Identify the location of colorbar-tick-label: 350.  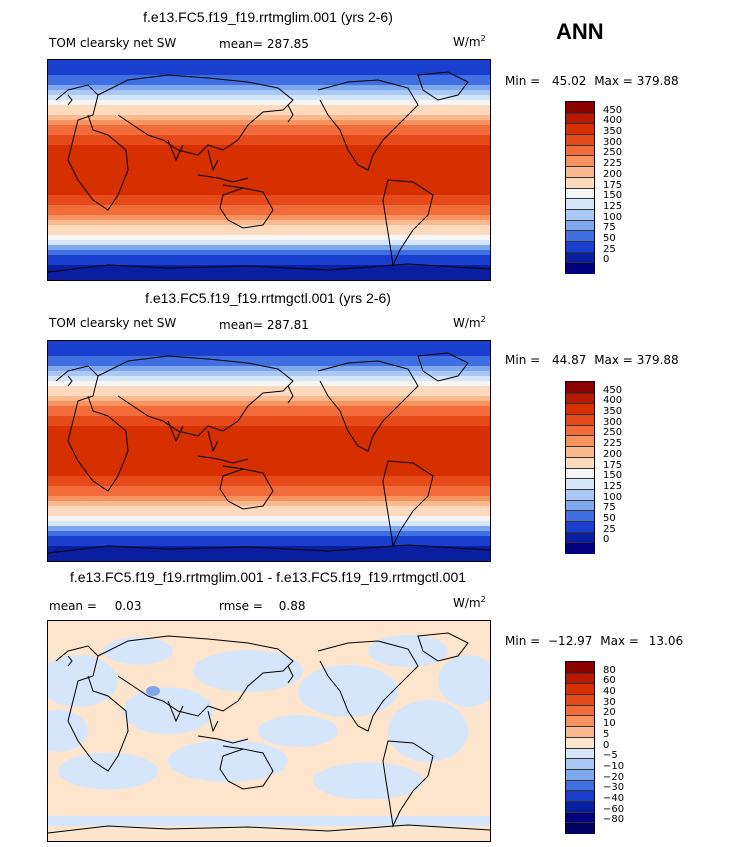
(613, 412).